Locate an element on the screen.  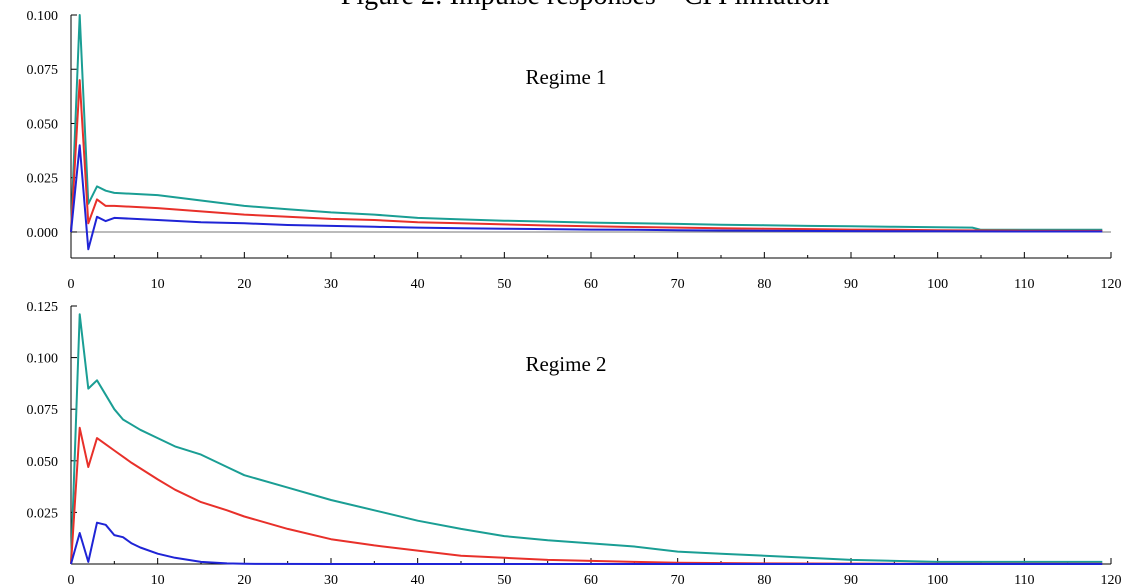
regime-label: Regime 2 is located at coordinates (565, 364).